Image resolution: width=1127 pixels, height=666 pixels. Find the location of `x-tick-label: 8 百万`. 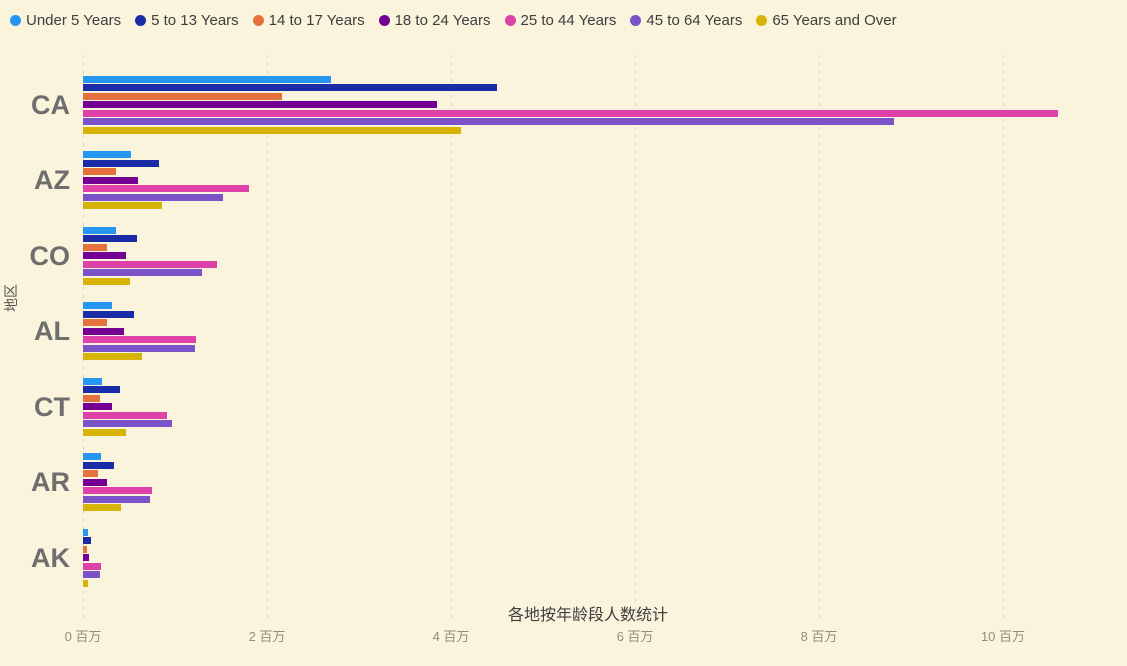

x-tick-label: 8 百万 is located at coordinates (819, 636).